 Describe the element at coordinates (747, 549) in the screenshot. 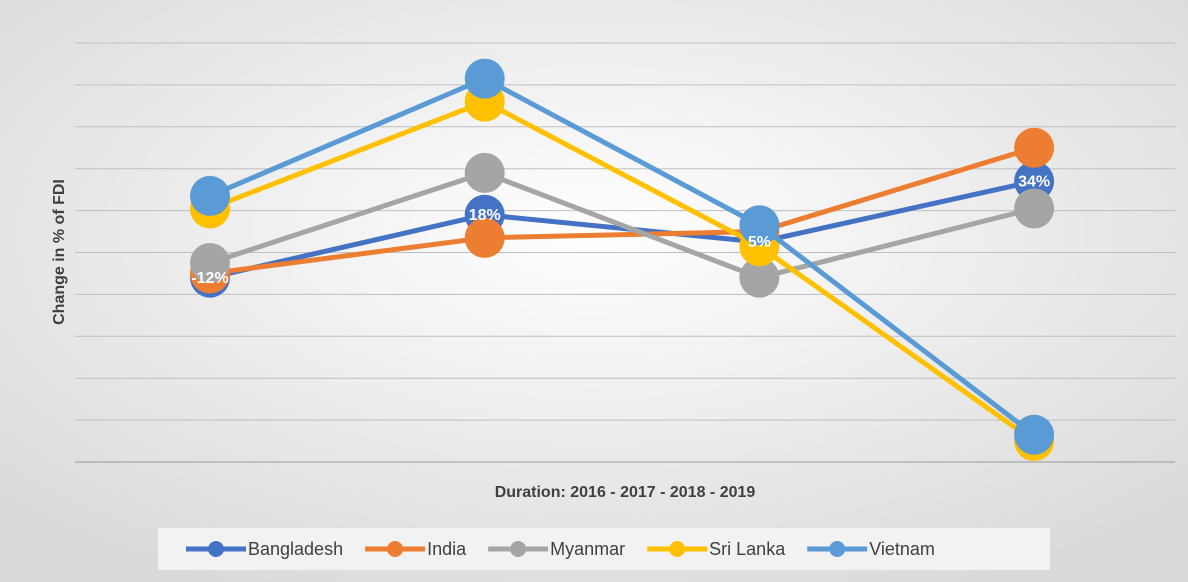

I see `legend-label: Sri Lanka` at that location.